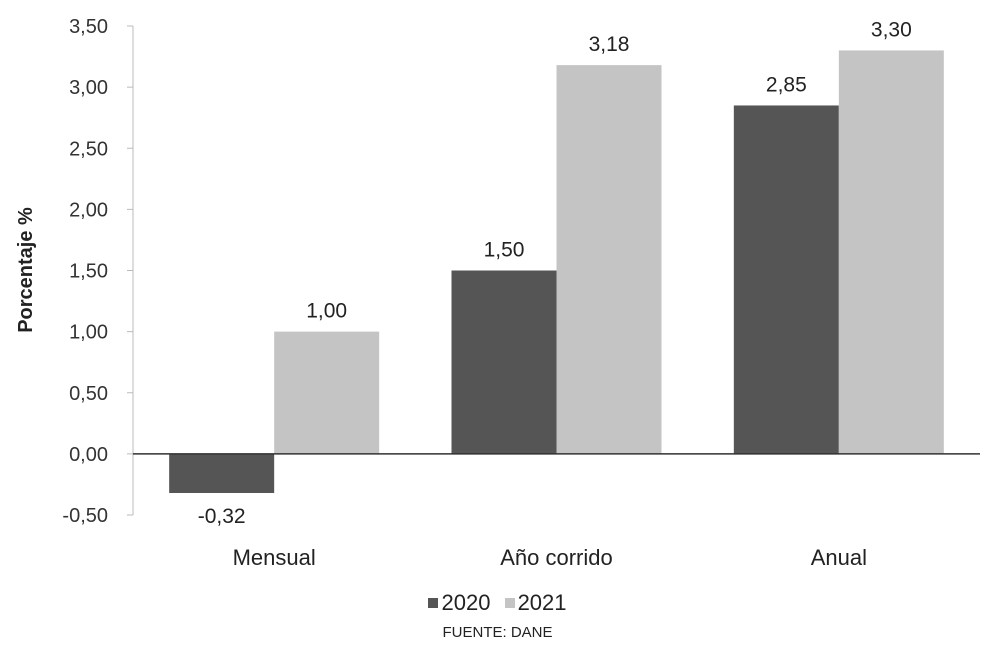  What do you see at coordinates (542, 602) in the screenshot?
I see `legend-label-2021: 2021` at bounding box center [542, 602].